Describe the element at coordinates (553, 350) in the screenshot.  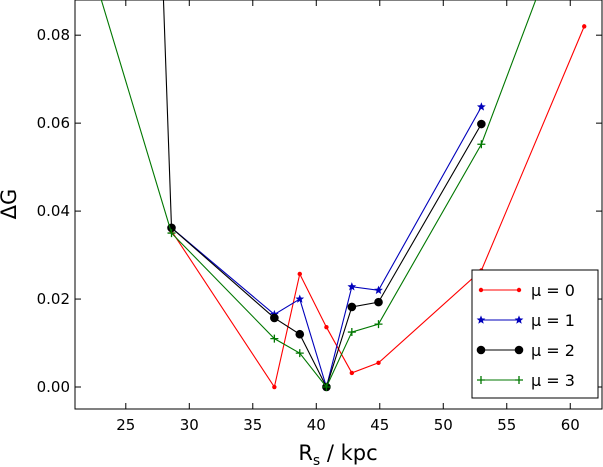
I see `legend-label: μ = 2` at that location.